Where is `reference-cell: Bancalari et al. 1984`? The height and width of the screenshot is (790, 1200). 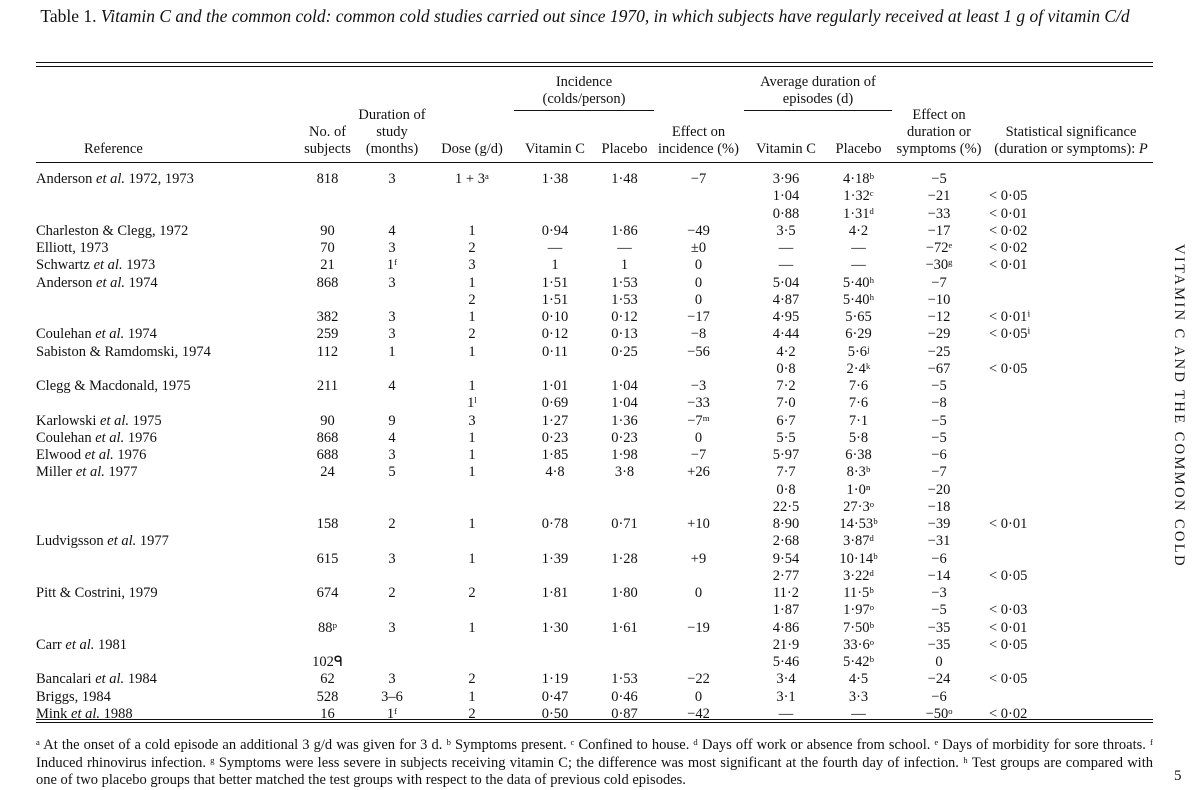 reference-cell: Bancalari et al. 1984 is located at coordinates (96, 679).